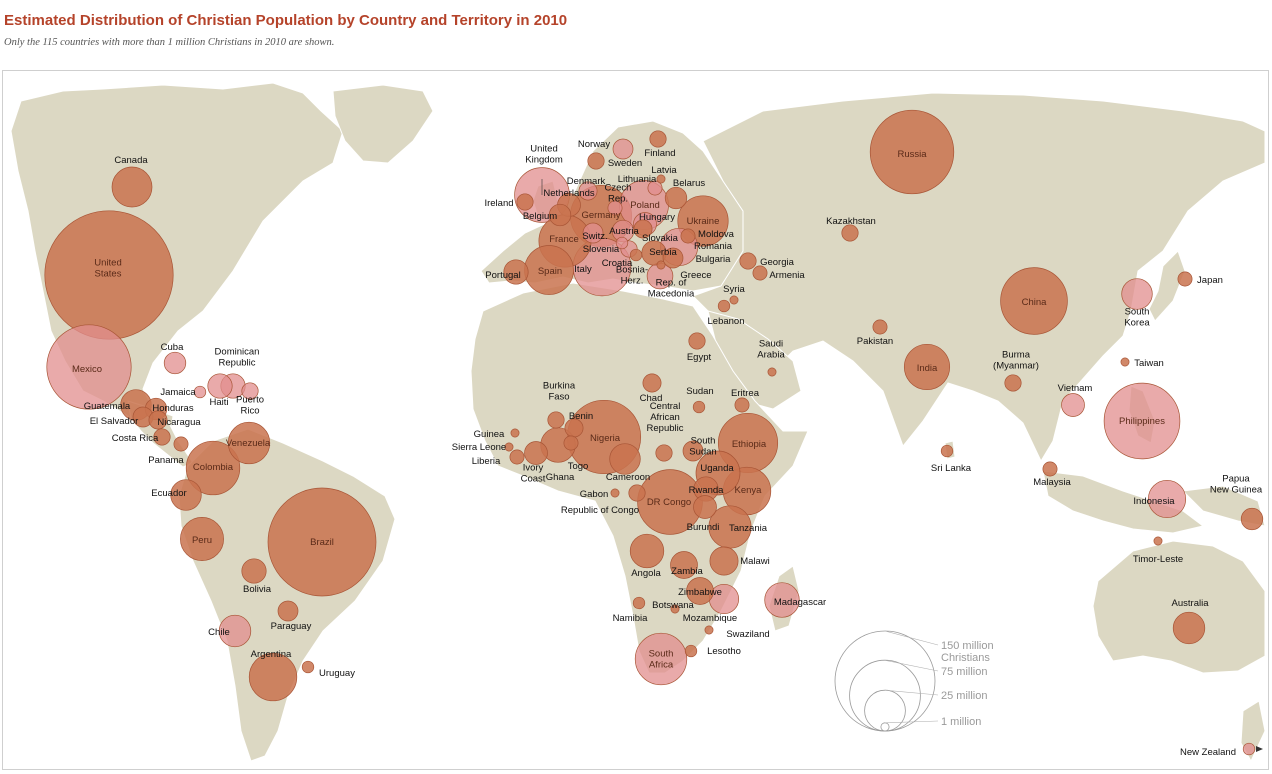 The height and width of the screenshot is (774, 1272). What do you see at coordinates (1185, 279) in the screenshot?
I see `bubble-japan` at bounding box center [1185, 279].